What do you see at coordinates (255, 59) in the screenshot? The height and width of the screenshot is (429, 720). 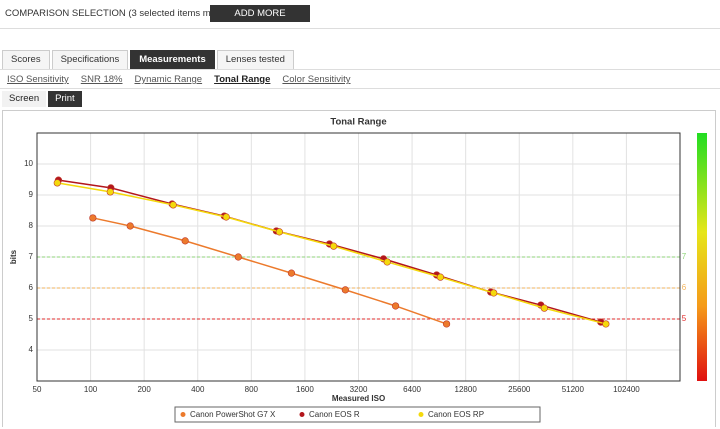 I see `tab: Lenses tested` at bounding box center [255, 59].